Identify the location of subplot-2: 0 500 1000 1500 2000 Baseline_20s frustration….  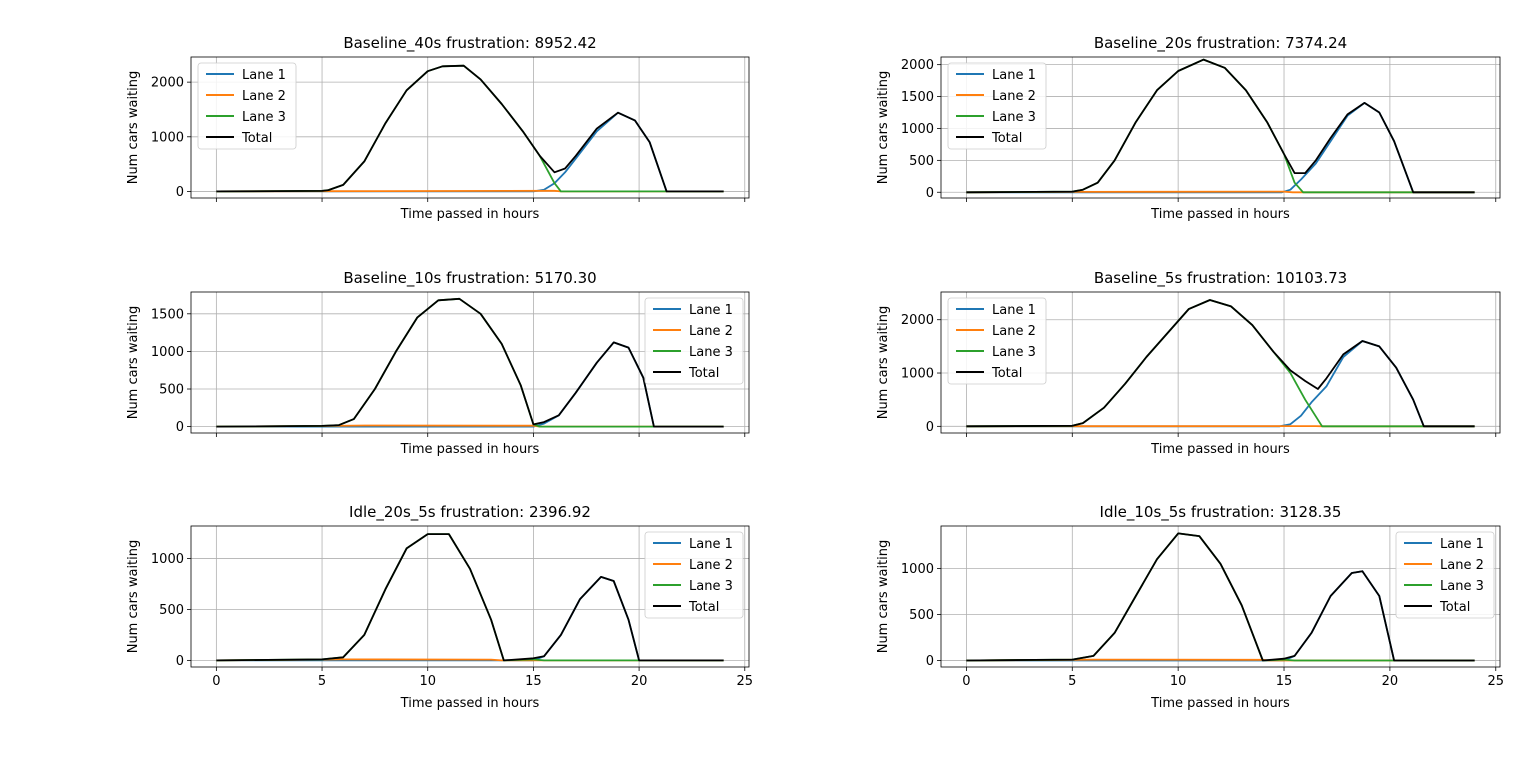
(1188, 128).